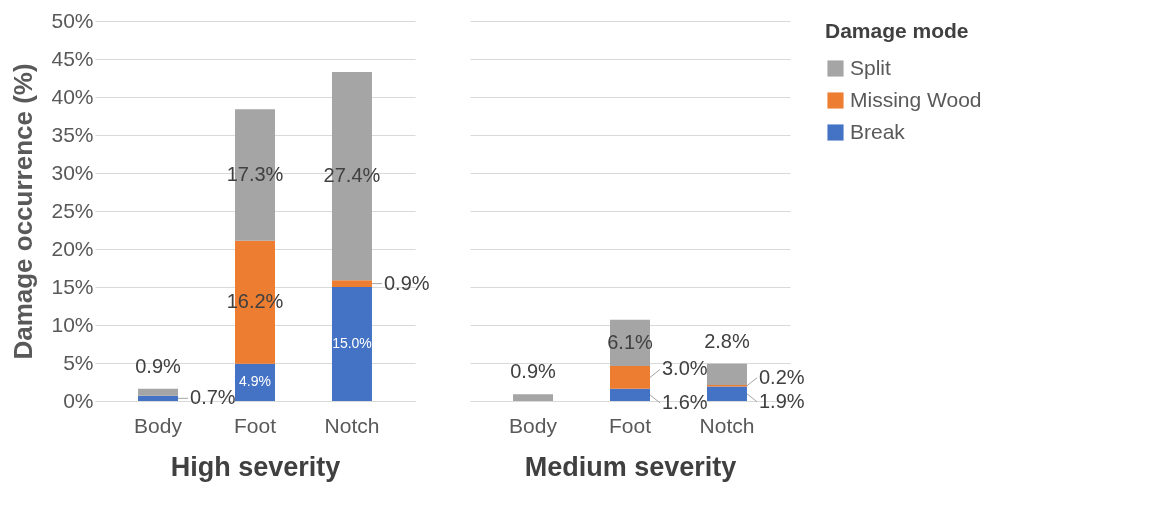 Image resolution: width=1156 pixels, height=515 pixels. What do you see at coordinates (72, 172) in the screenshot?
I see `y-tick-label: 30%` at bounding box center [72, 172].